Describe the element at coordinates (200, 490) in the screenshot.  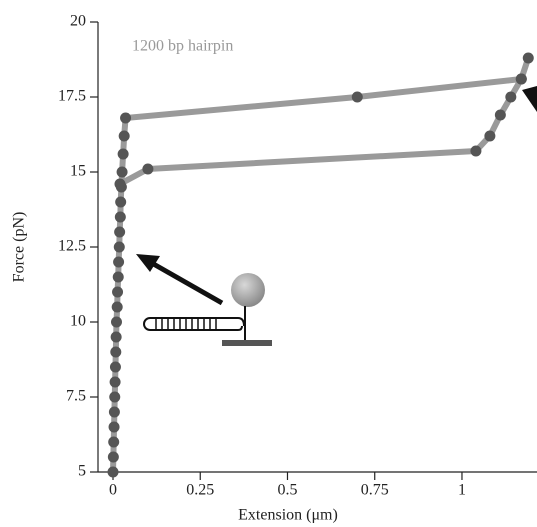
I see `x-tick-label: 0.25` at that location.